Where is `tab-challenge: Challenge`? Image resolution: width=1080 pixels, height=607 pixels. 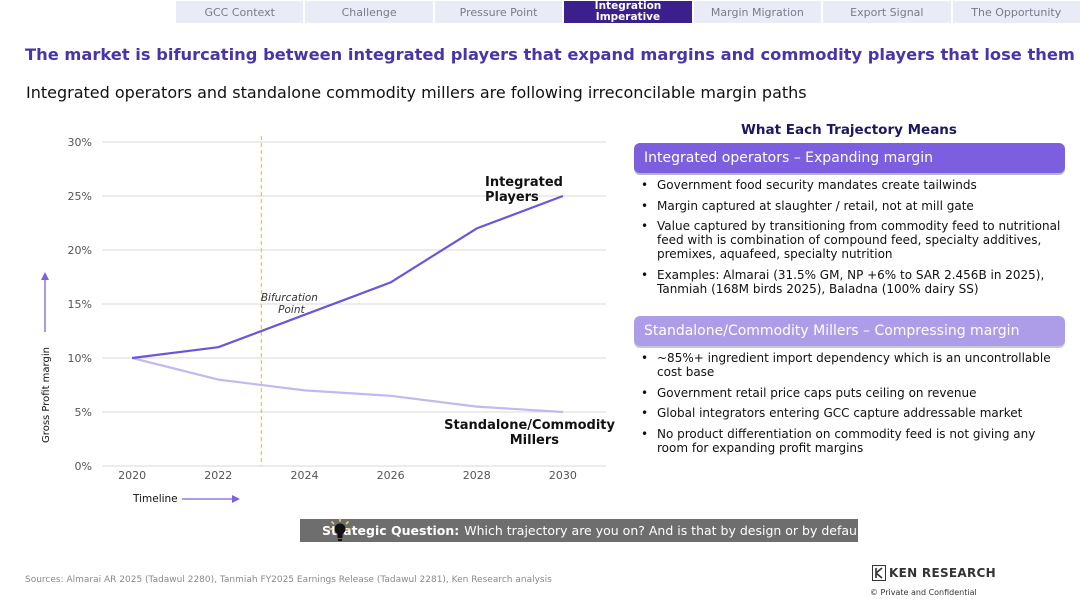 tab-challenge: Challenge is located at coordinates (369, 12).